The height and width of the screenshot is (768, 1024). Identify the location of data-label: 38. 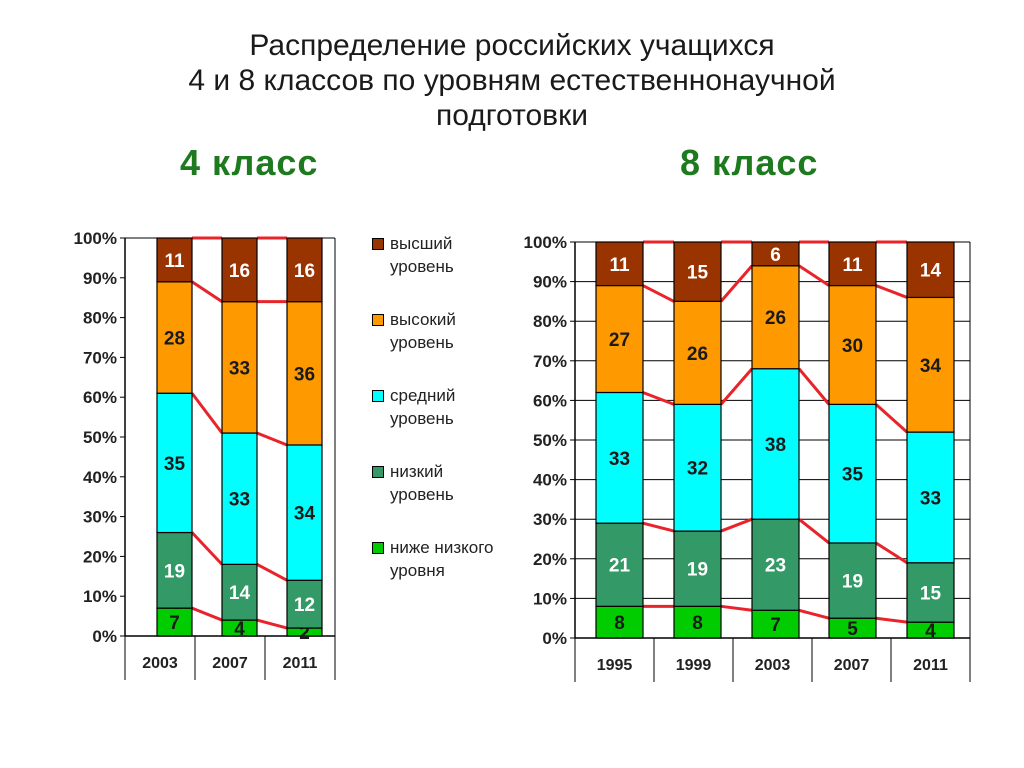
(775, 445).